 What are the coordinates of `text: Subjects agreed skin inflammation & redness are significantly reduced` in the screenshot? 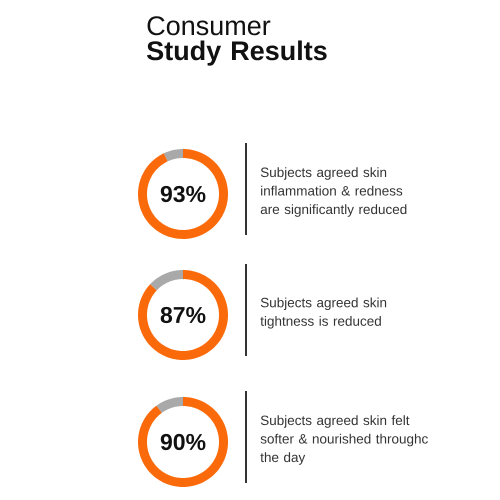 It's located at (333, 192).